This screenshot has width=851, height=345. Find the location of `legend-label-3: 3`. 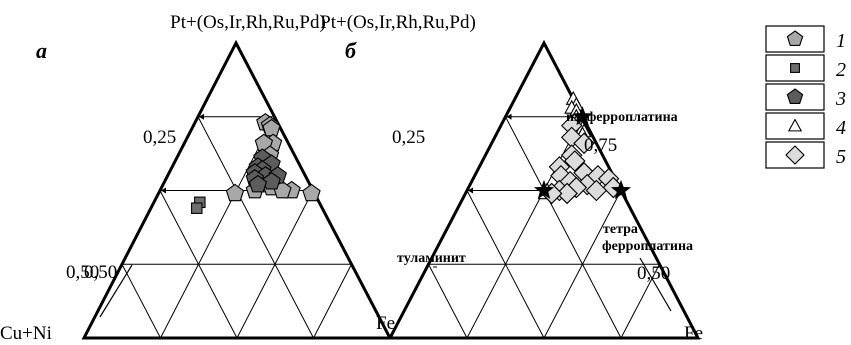

legend-label-3: 3 is located at coordinates (840, 99).